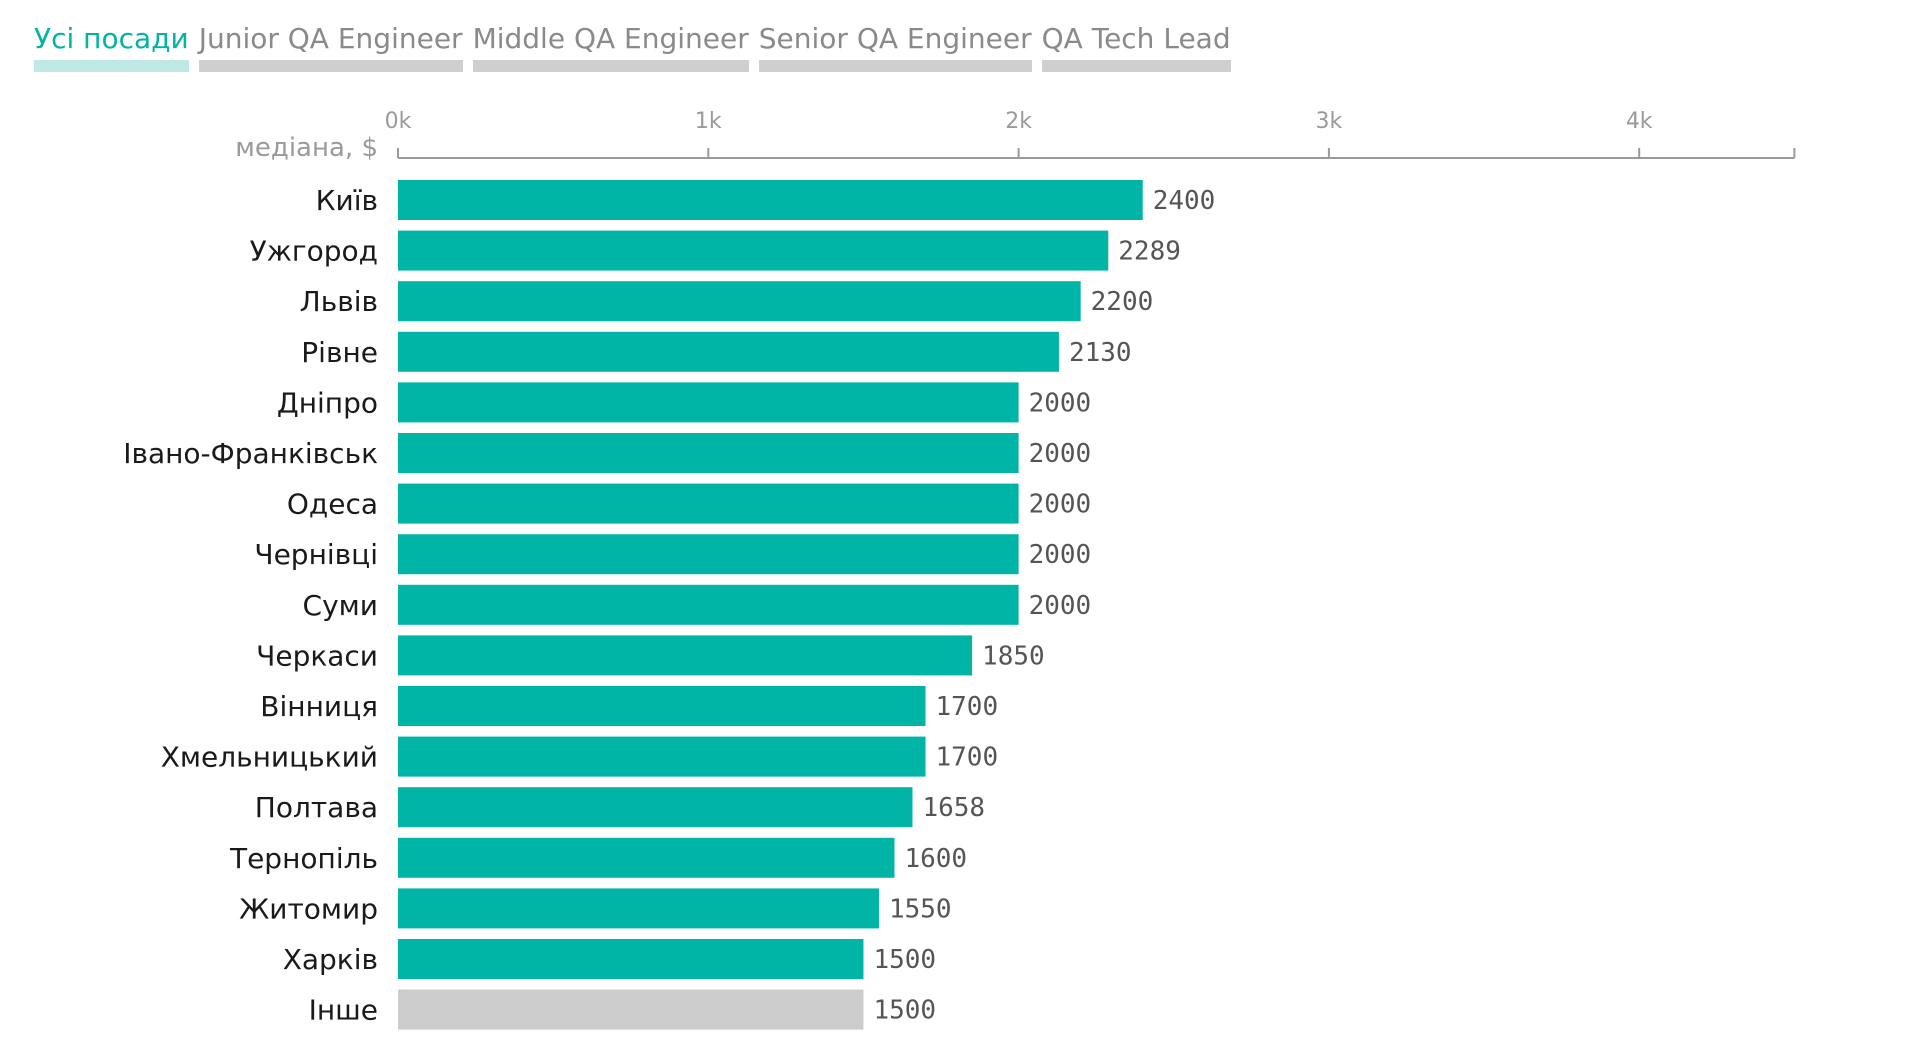 This screenshot has width=1916, height=1052. Describe the element at coordinates (953, 808) in the screenshot. I see `value-label: 1658` at that location.